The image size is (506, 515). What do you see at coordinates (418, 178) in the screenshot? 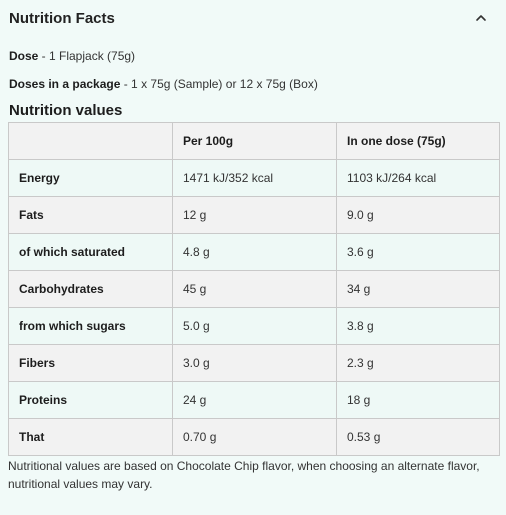
I see `row-per-dose: 1103 kJ/264 kcal` at bounding box center [418, 178].